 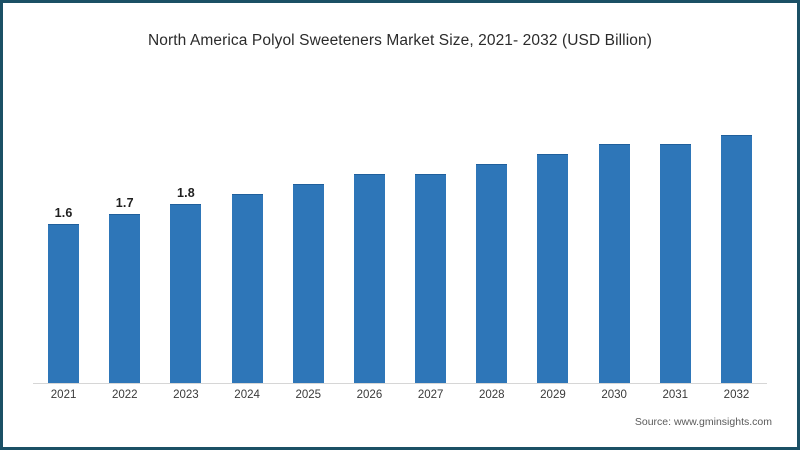 I want to click on x-axis-line, so click(x=400, y=383).